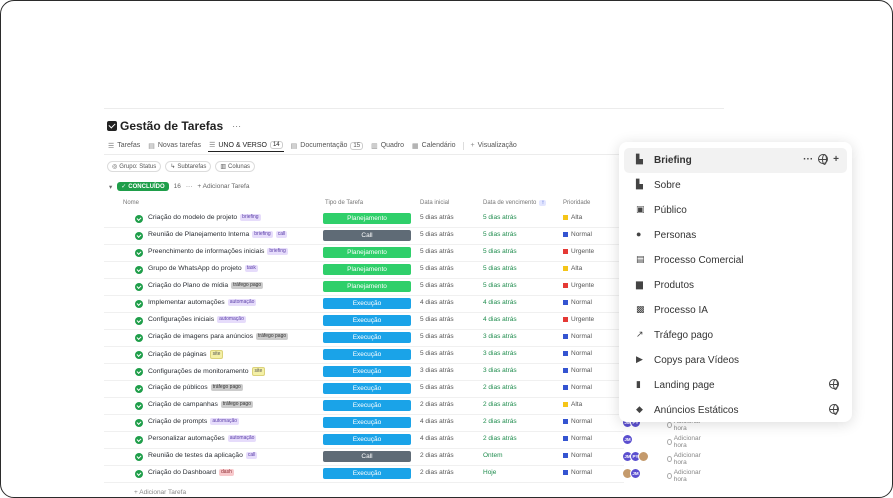  Describe the element at coordinates (433, 146) in the screenshot. I see `tab-calend-rio: ▦ Calendário` at that location.